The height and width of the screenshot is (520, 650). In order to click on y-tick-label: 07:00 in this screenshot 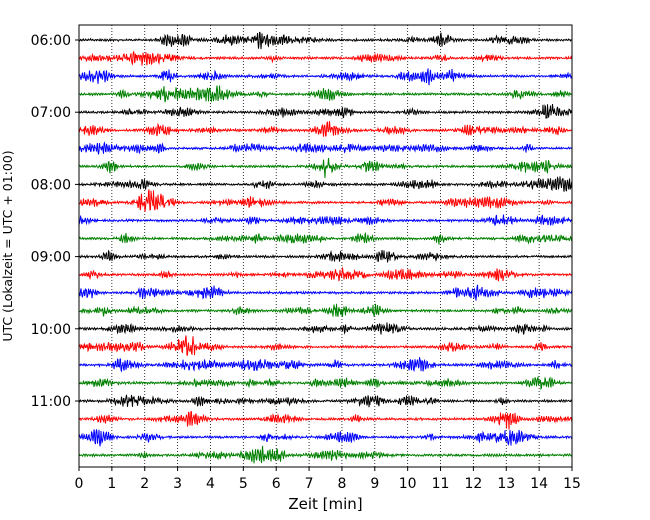, I will do `click(51, 113)`.